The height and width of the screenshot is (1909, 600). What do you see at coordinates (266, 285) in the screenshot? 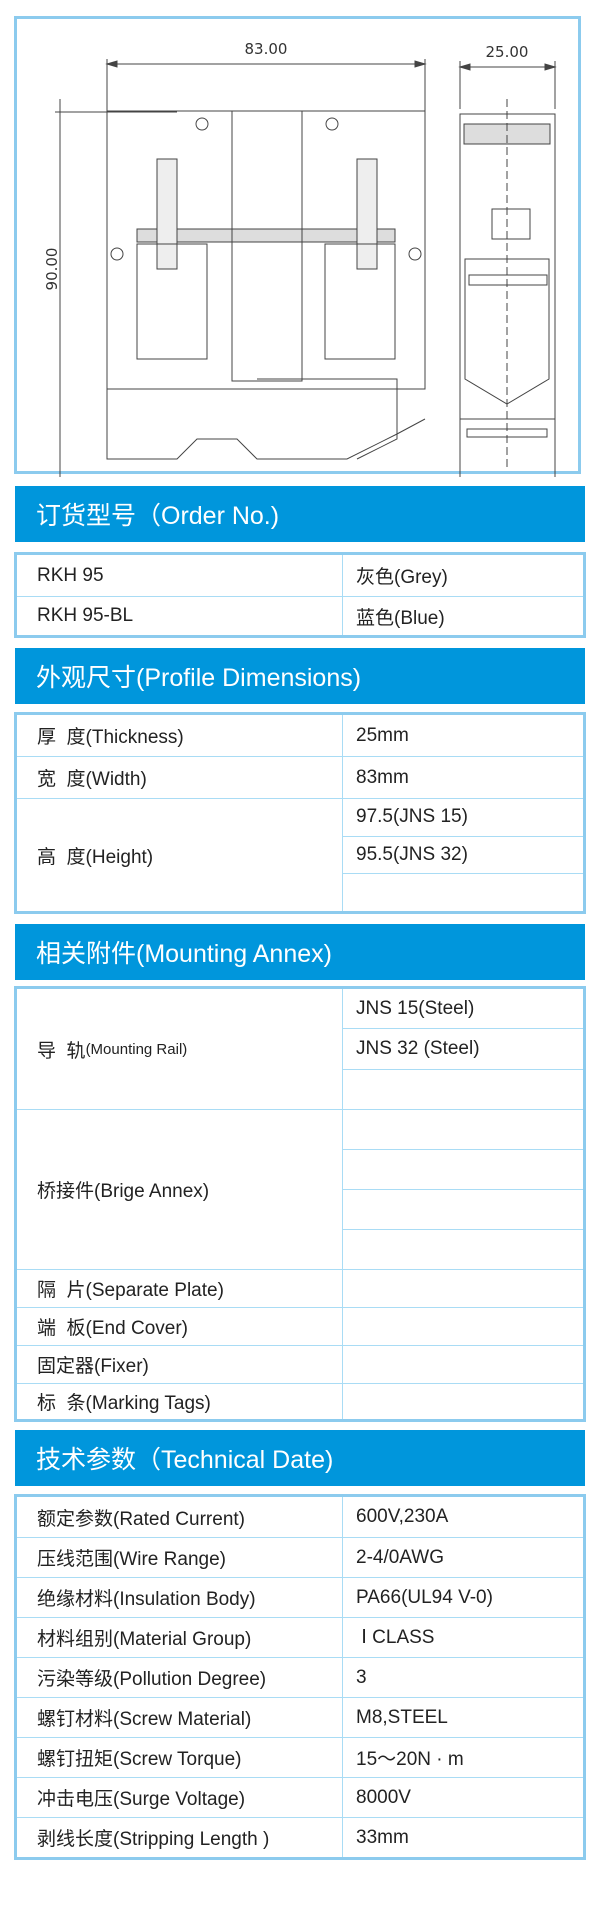
I see `front-view` at bounding box center [266, 285].